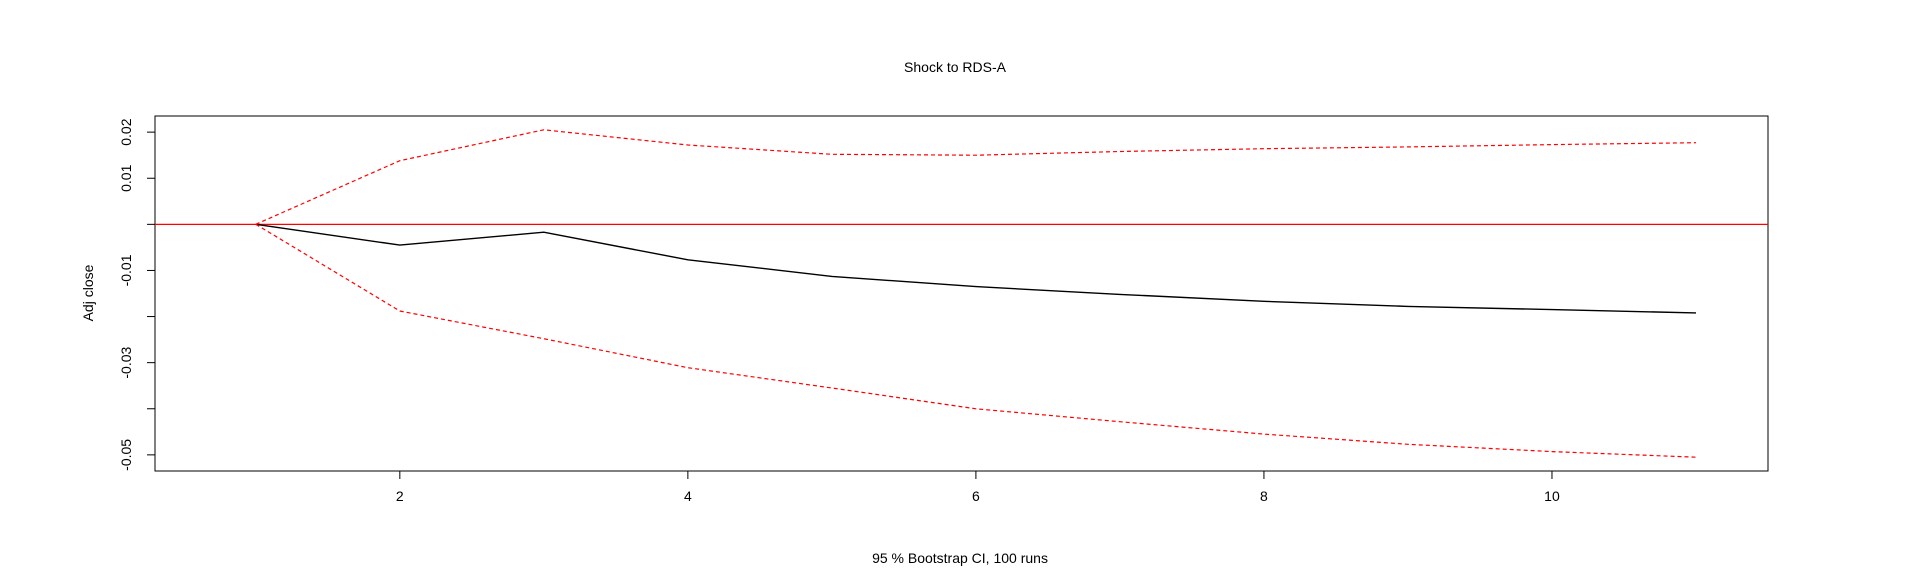 This screenshot has width=1911, height=585. What do you see at coordinates (960, 558) in the screenshot?
I see `x-axis-label: 95 % Bootstrap CI, 100 runs` at bounding box center [960, 558].